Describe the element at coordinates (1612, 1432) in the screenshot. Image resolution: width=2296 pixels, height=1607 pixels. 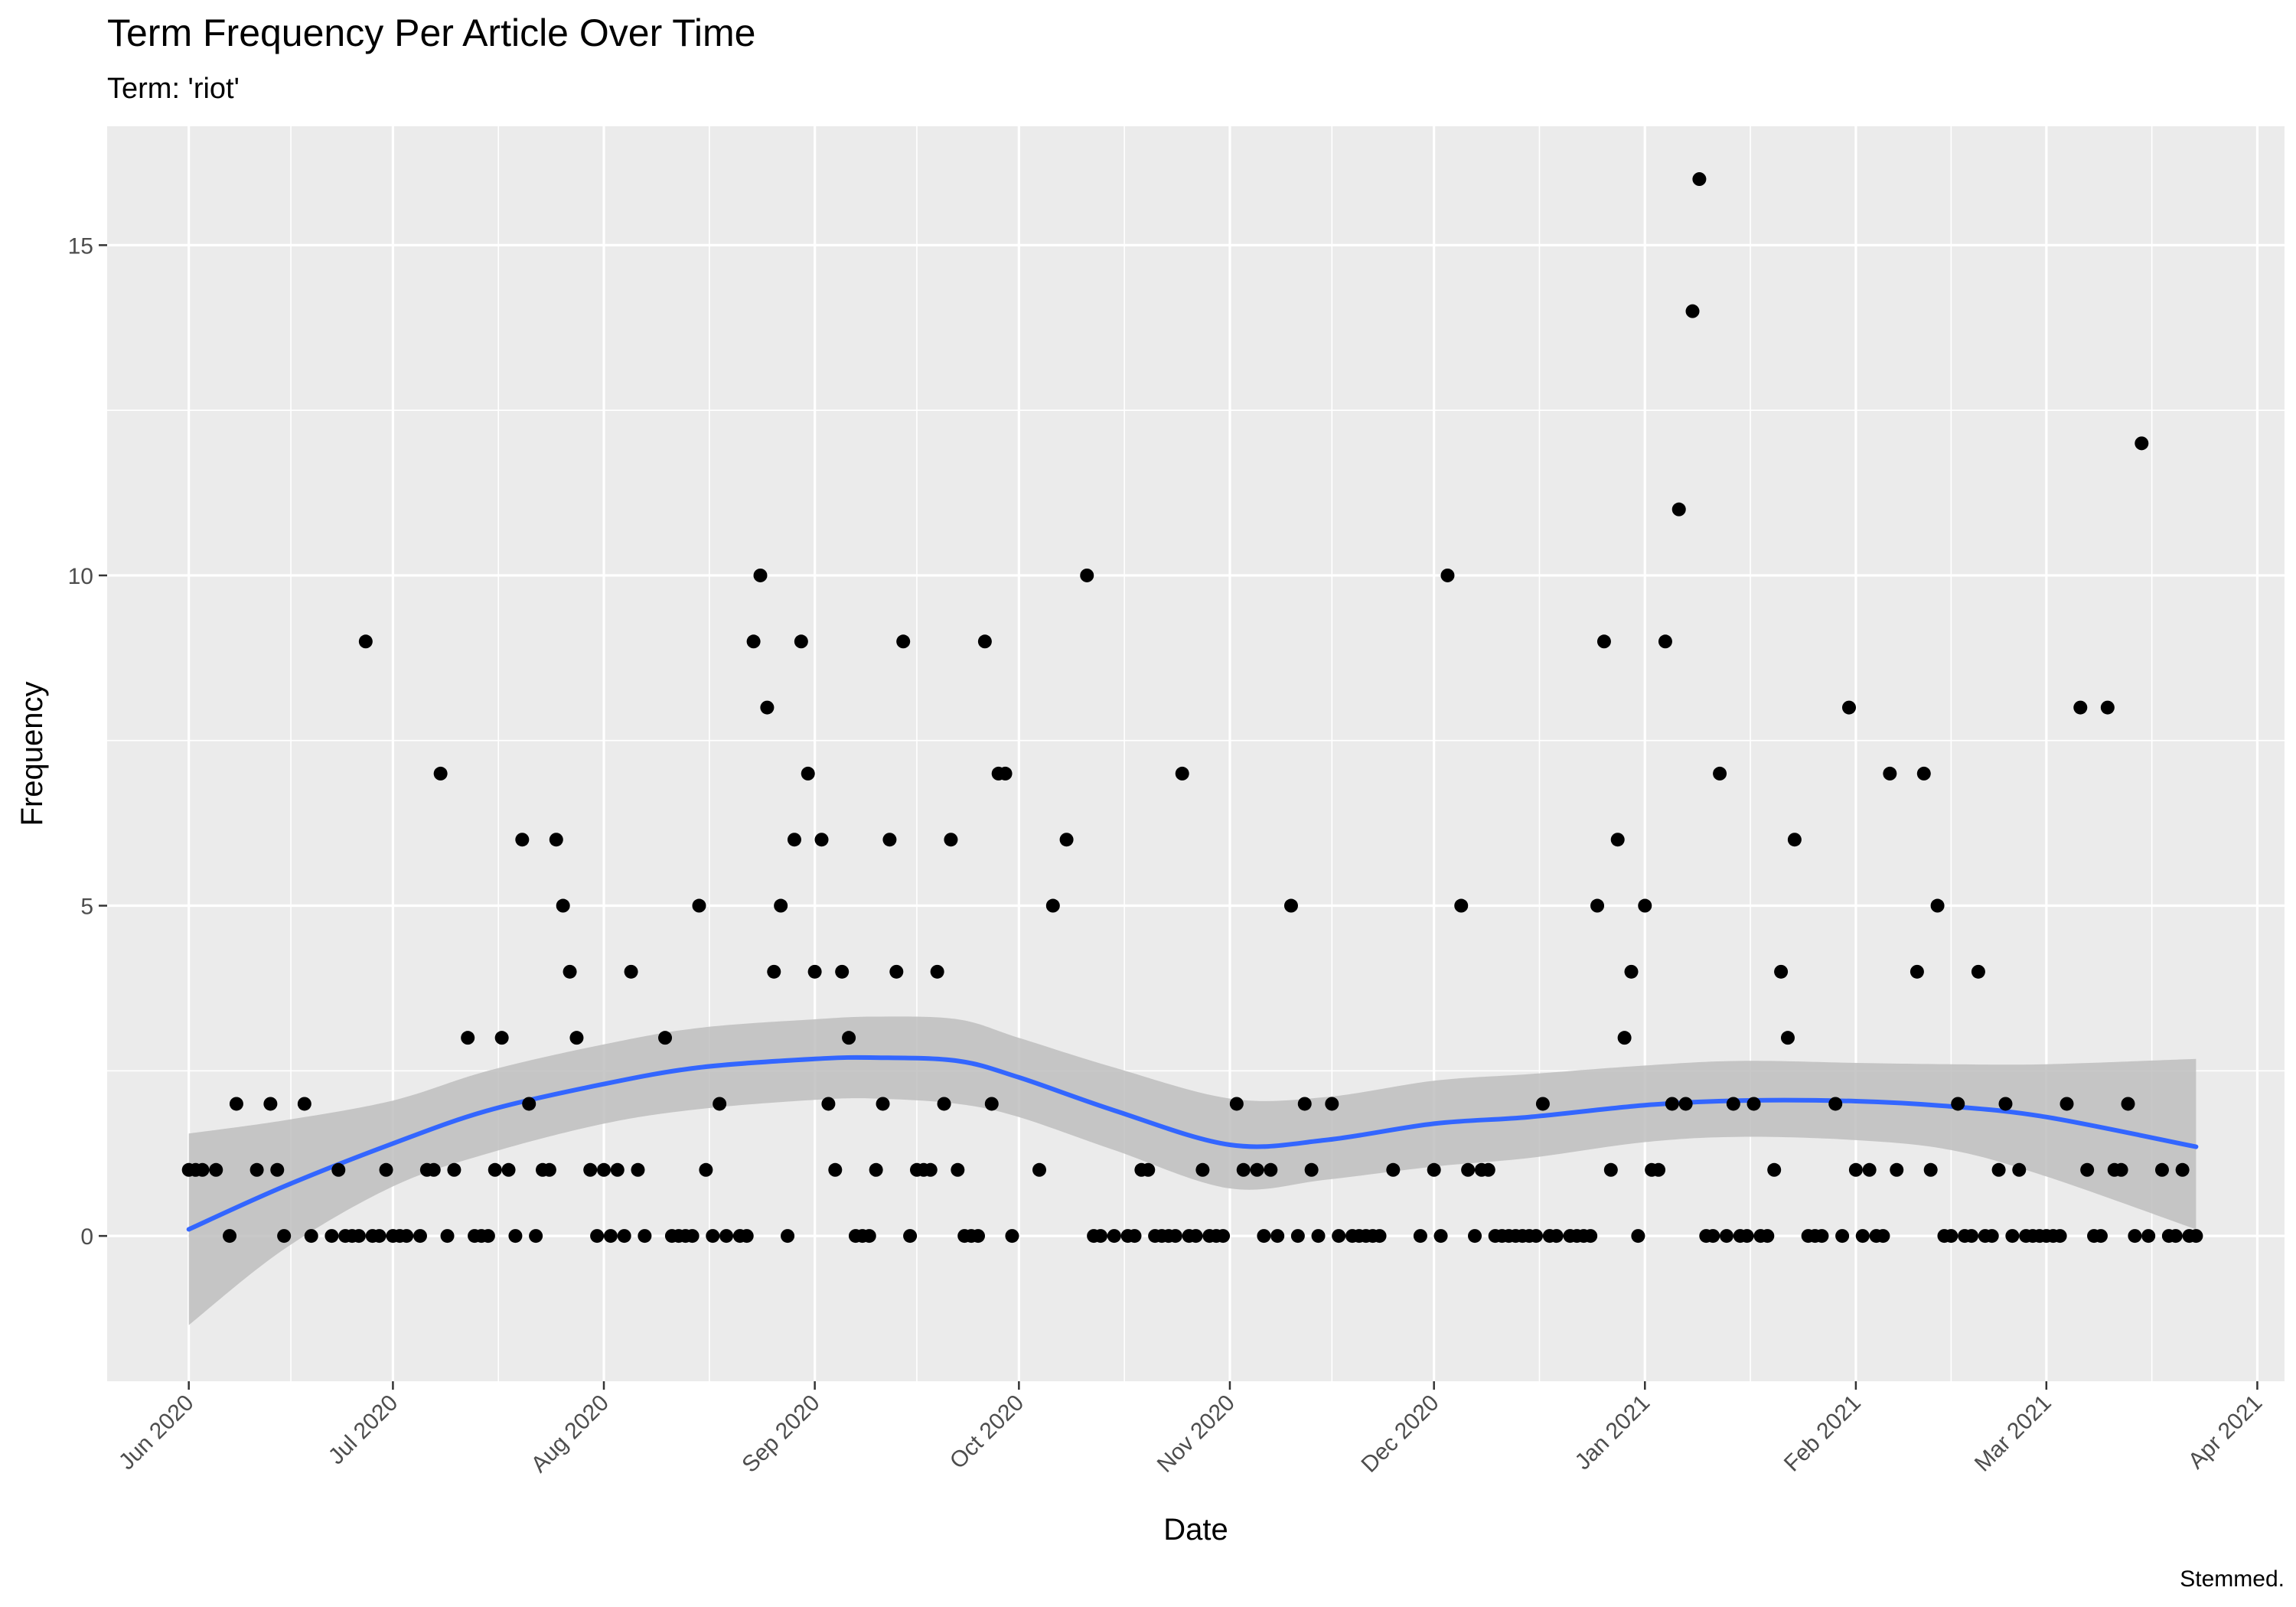
I see `x-tick-label: Jan 2021` at that location.